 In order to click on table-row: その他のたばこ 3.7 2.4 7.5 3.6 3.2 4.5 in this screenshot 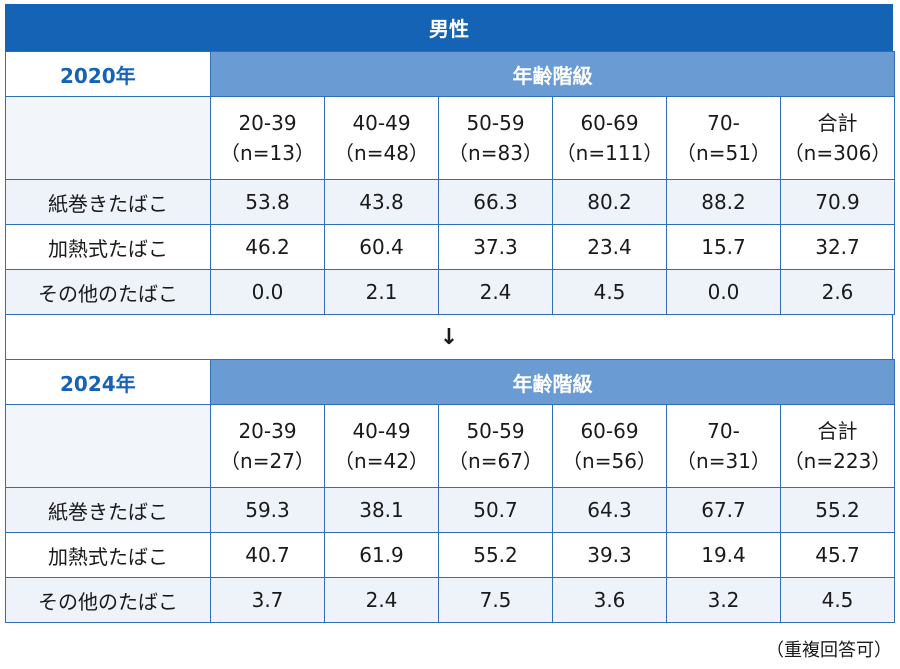, I will do `click(450, 600)`.